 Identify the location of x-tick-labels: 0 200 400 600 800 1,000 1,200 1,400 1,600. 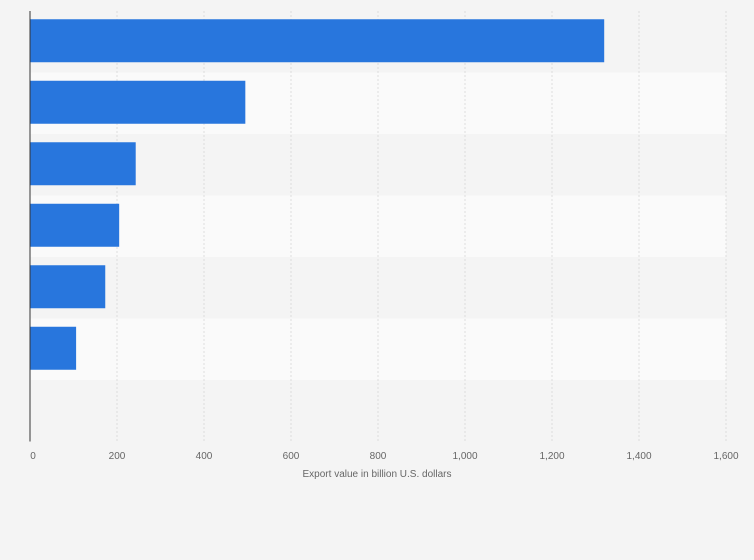
(384, 456).